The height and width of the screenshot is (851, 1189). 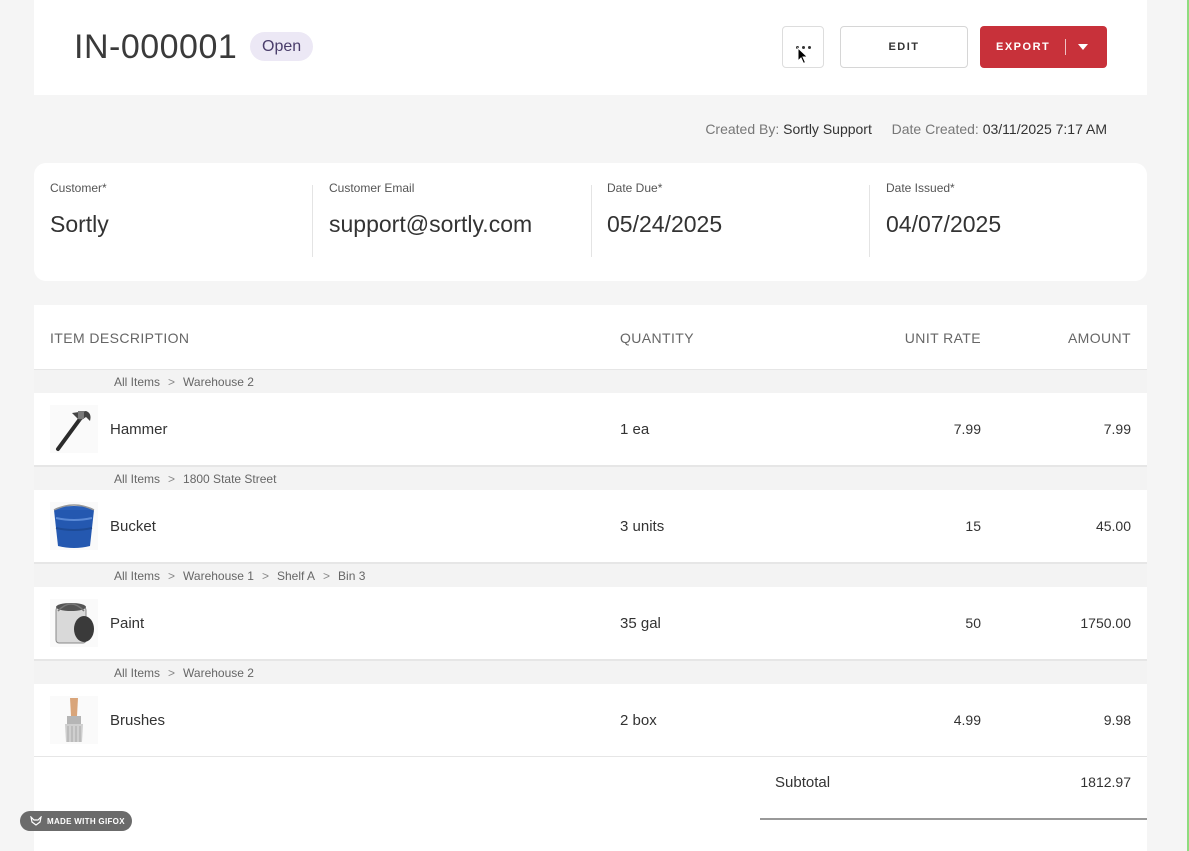 What do you see at coordinates (635, 429) in the screenshot?
I see `item-quantity: 1 ea` at bounding box center [635, 429].